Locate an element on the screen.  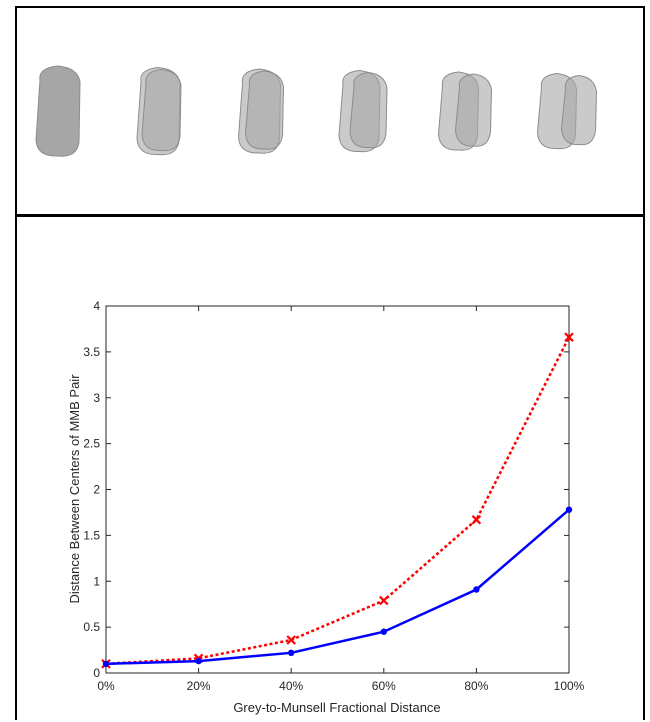
x-tick-label: 80% is located at coordinates (476, 686).